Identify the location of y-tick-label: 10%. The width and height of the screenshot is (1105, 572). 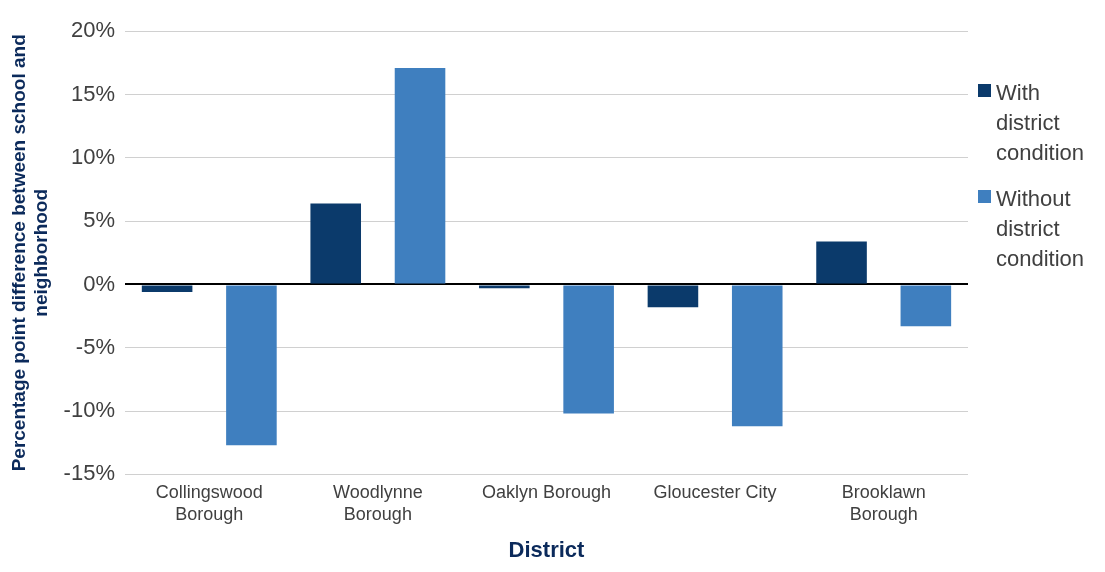
(92, 156).